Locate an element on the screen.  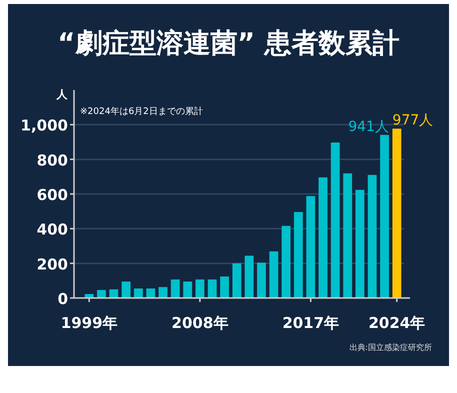
y-tick-label: 200 is located at coordinates (52, 264).